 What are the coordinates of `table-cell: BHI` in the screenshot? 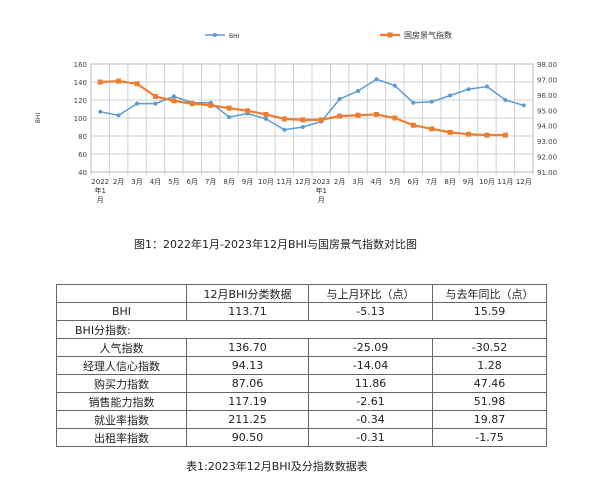 It's located at (121, 311).